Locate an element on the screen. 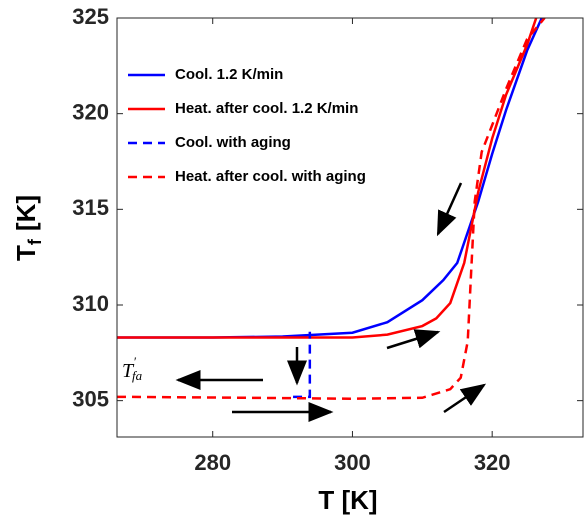  legend-label: Cool. 1.2 K/min is located at coordinates (229, 74).